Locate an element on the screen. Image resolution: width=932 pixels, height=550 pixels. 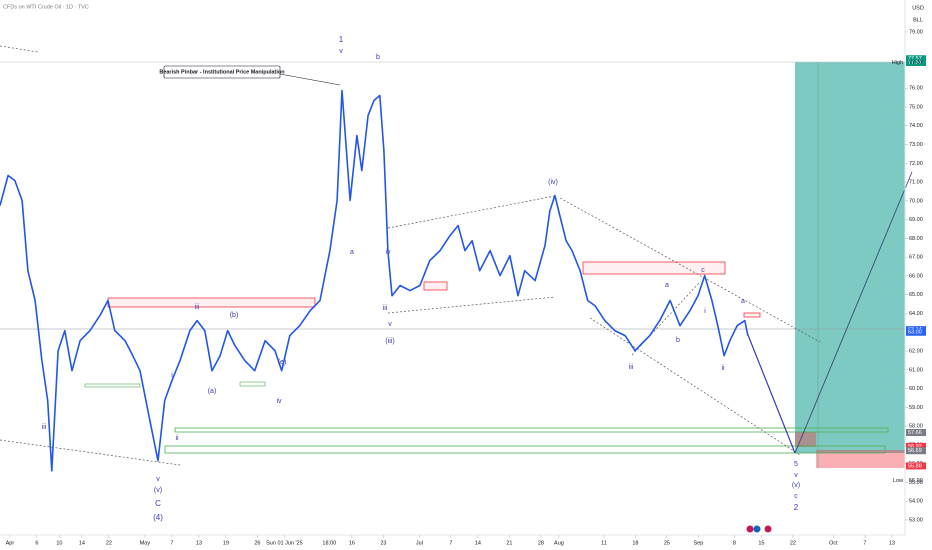
event-icons is located at coordinates (759, 529).